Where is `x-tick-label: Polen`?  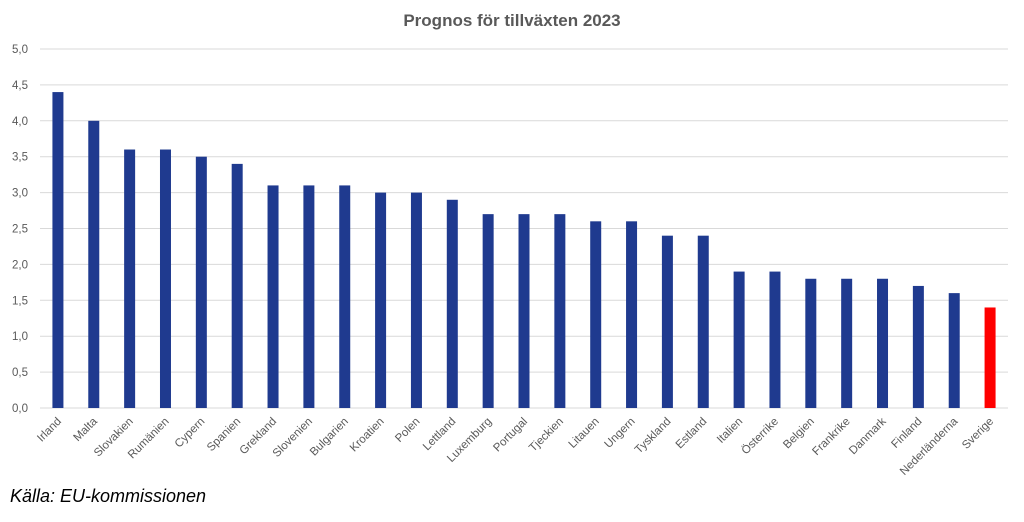
x-tick-label: Polen is located at coordinates (407, 430).